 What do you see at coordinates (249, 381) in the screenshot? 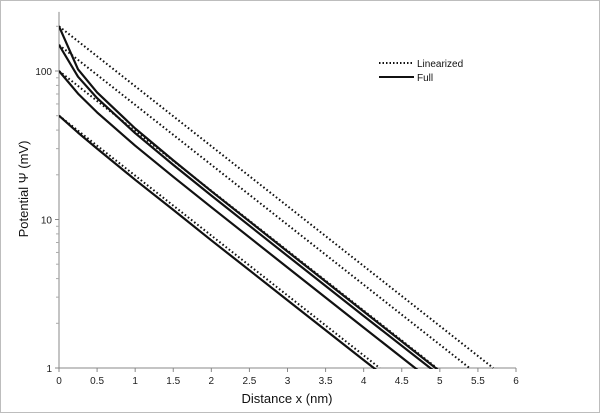
I see `x-tick-label: 2.5` at bounding box center [249, 381].